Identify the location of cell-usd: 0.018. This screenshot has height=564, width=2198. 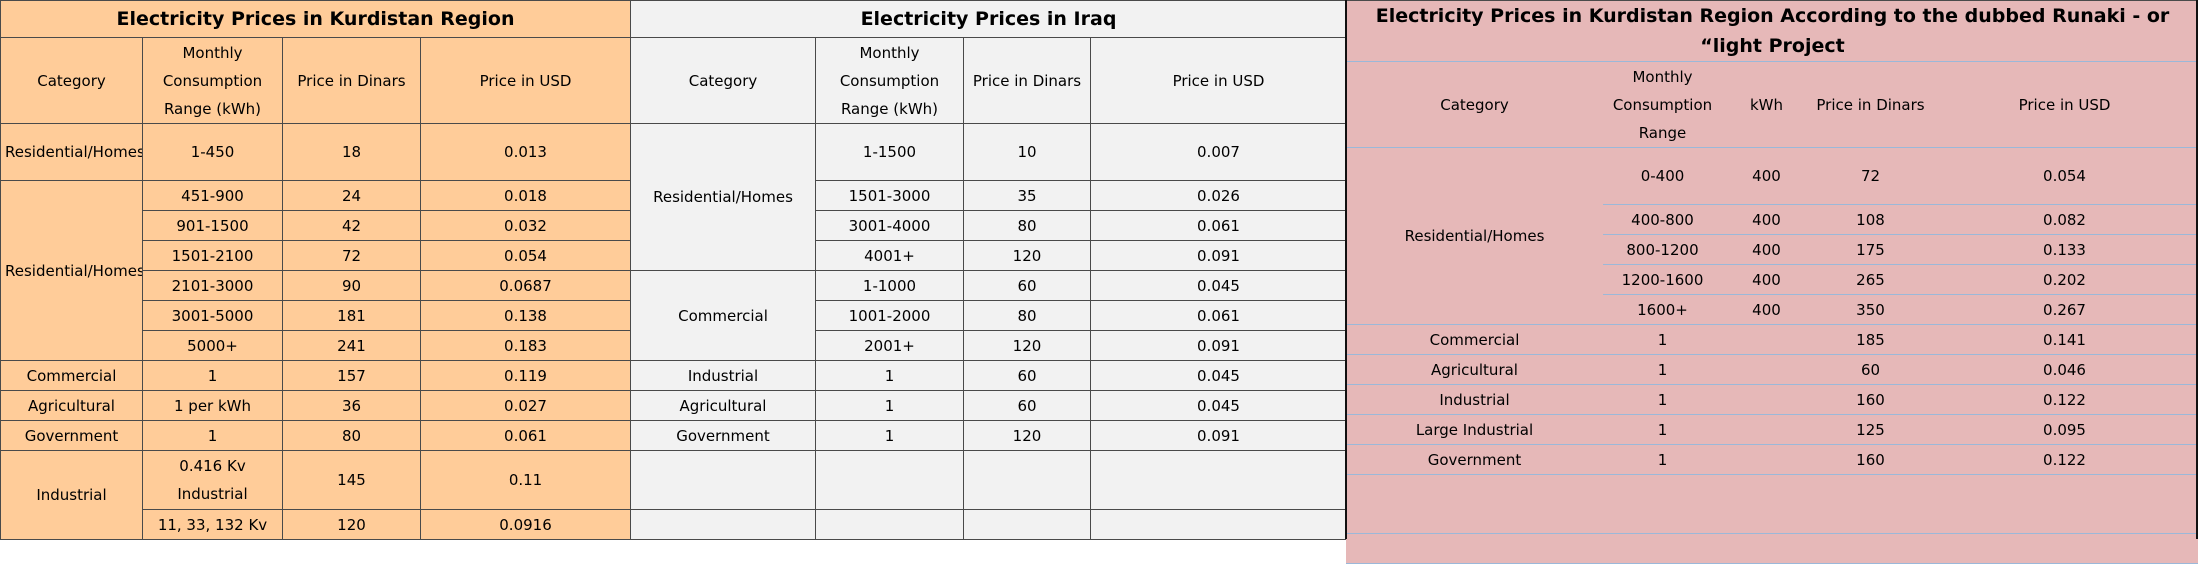
(526, 196).